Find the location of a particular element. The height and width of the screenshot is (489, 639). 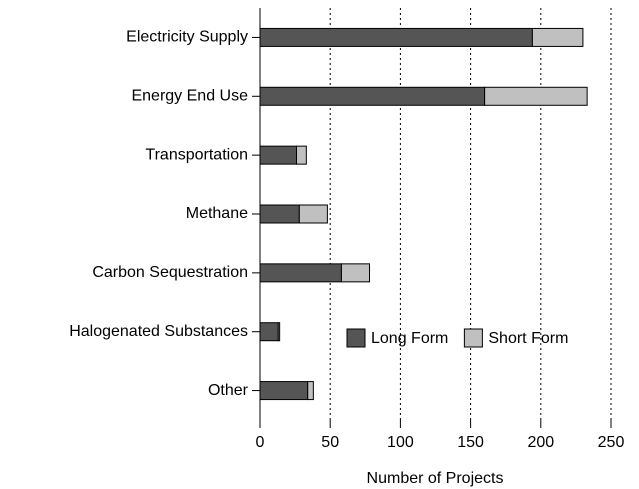

y-tick-label: Other is located at coordinates (228, 390).